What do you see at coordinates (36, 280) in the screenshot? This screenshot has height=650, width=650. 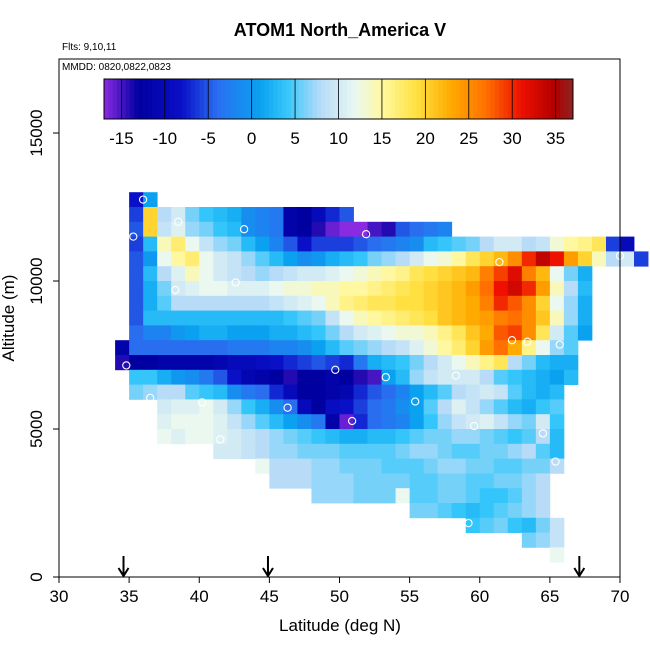 I see `y-tick-label: 10000` at bounding box center [36, 280].